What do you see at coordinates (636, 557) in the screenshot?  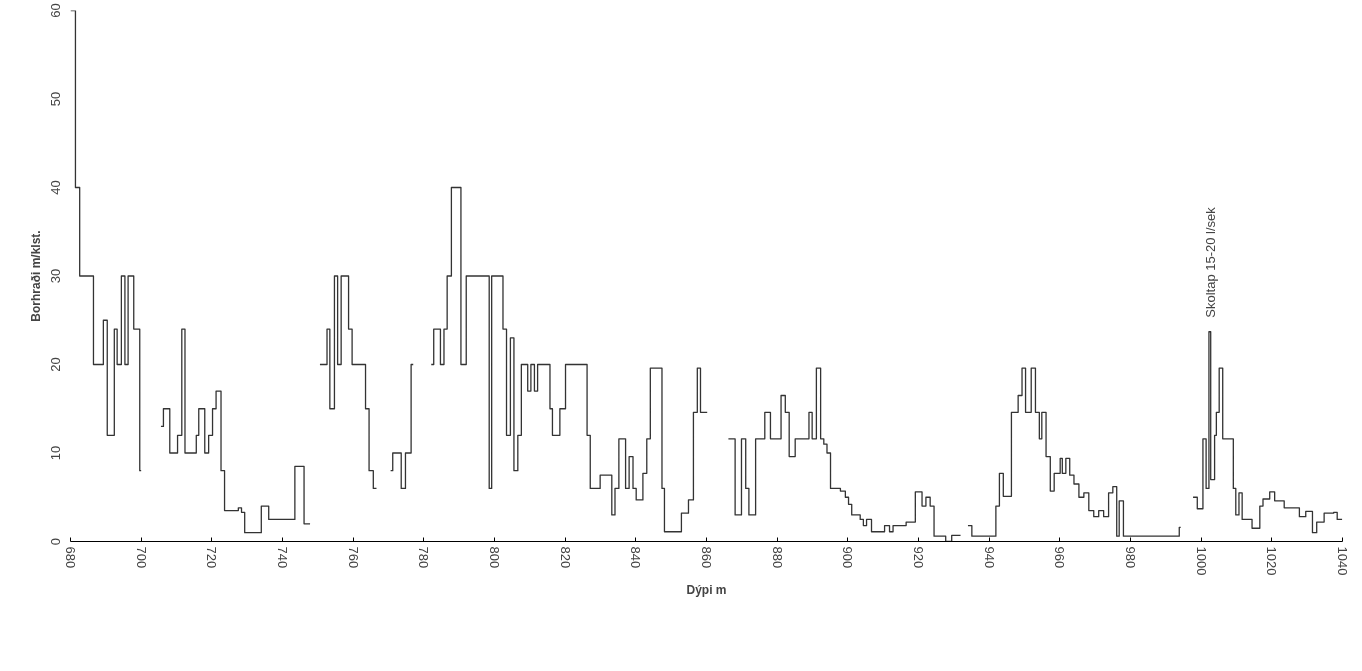 I see `x-tick-label: 840` at bounding box center [636, 557].